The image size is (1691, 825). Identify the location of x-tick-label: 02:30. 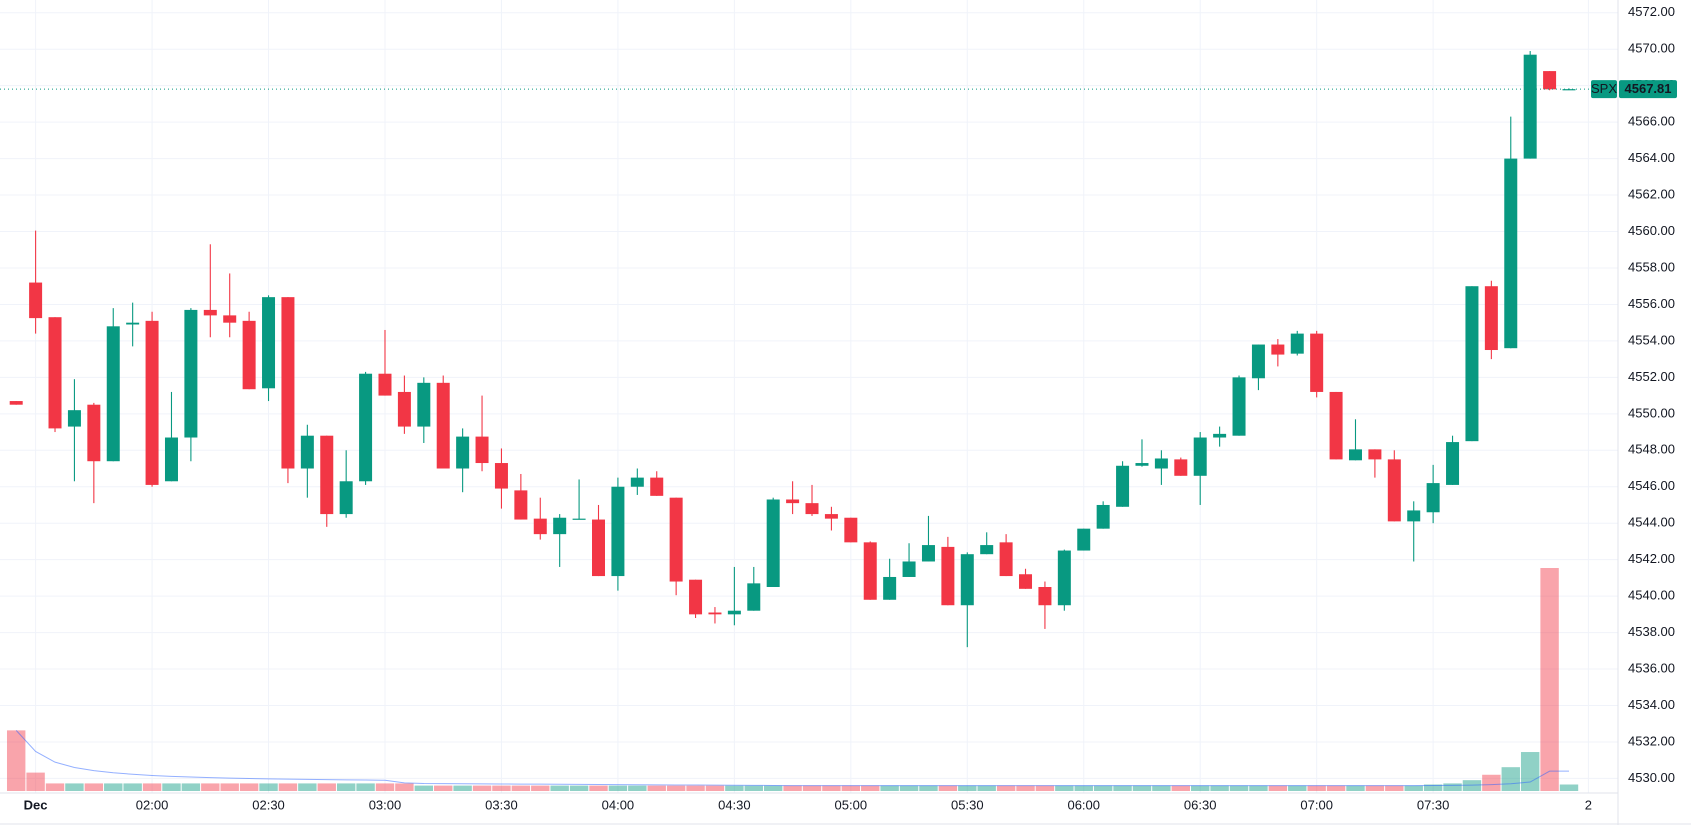
(268, 804).